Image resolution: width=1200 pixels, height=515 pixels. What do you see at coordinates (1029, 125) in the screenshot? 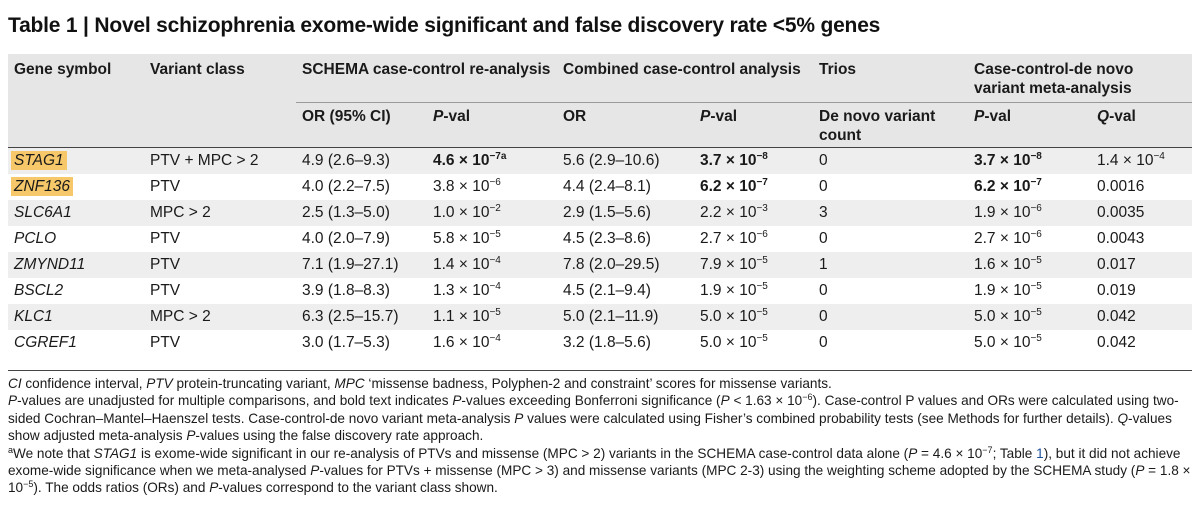
I see `header-meta-pval: P-val` at bounding box center [1029, 125].